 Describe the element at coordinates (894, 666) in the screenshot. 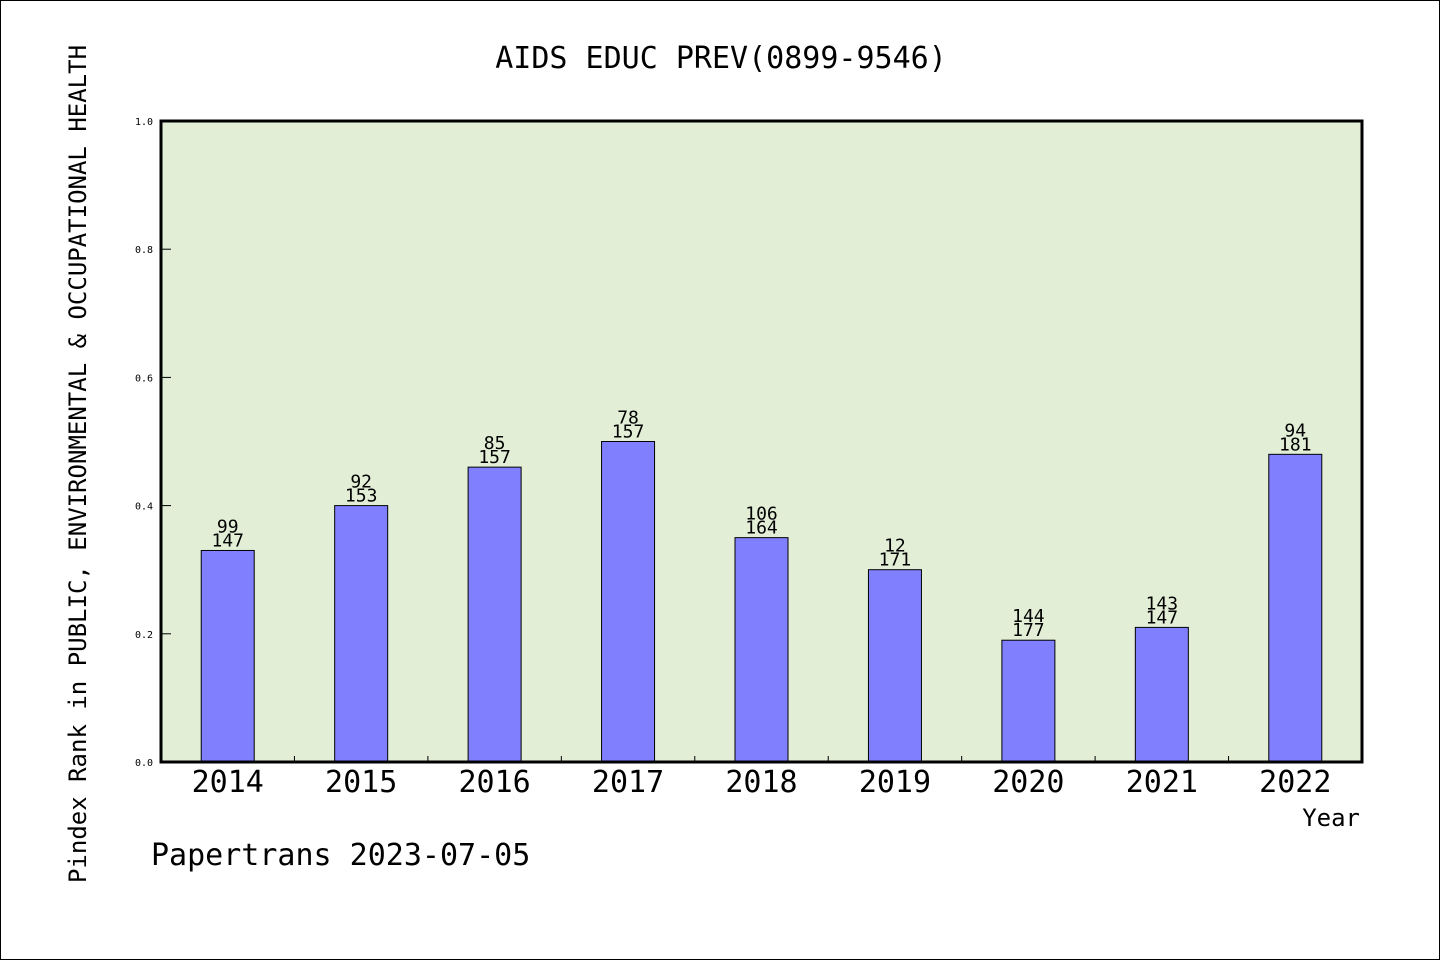

I see `bar-2019` at that location.